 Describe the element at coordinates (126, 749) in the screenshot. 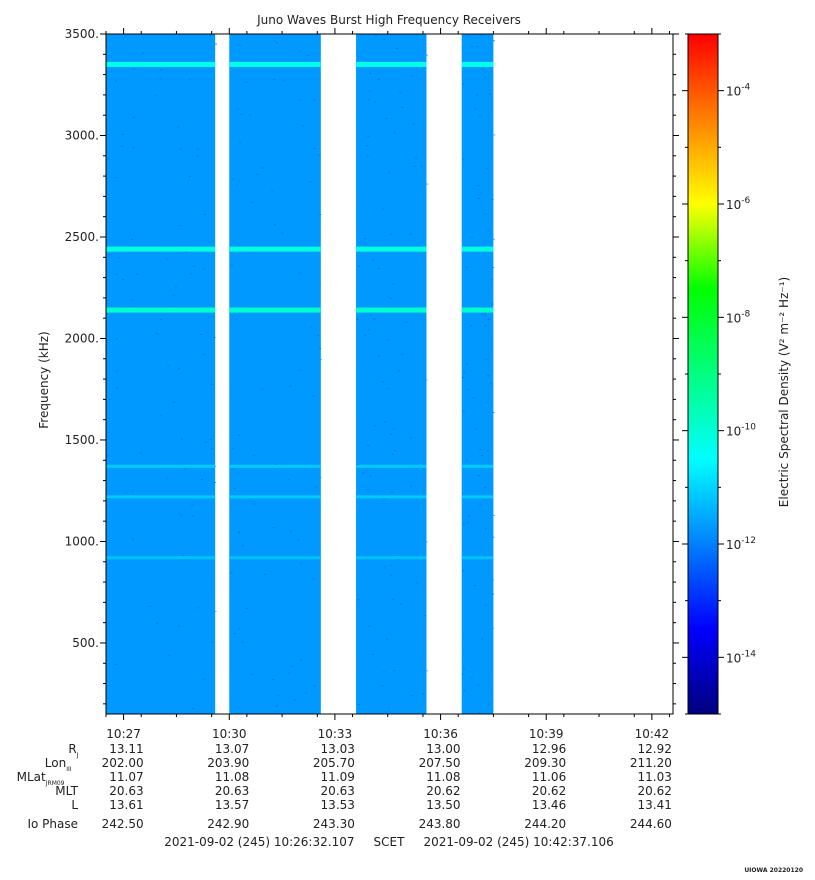

I see `ephemeris-value: 13.11` at that location.